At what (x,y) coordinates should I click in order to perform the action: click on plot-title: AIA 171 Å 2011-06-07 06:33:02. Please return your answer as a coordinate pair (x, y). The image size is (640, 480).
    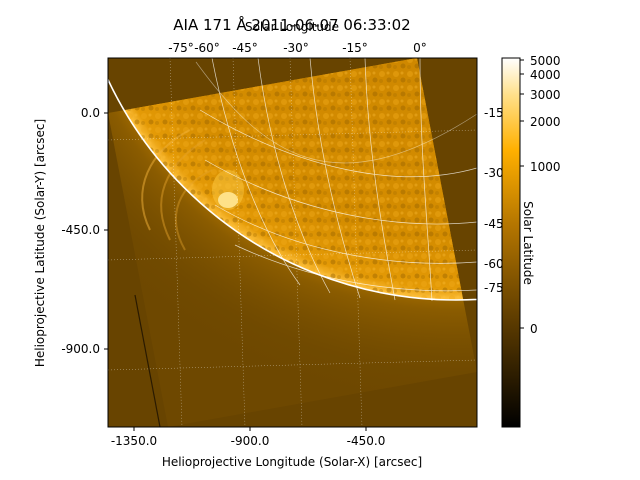
    Looking at the image, I should click on (291, 24).